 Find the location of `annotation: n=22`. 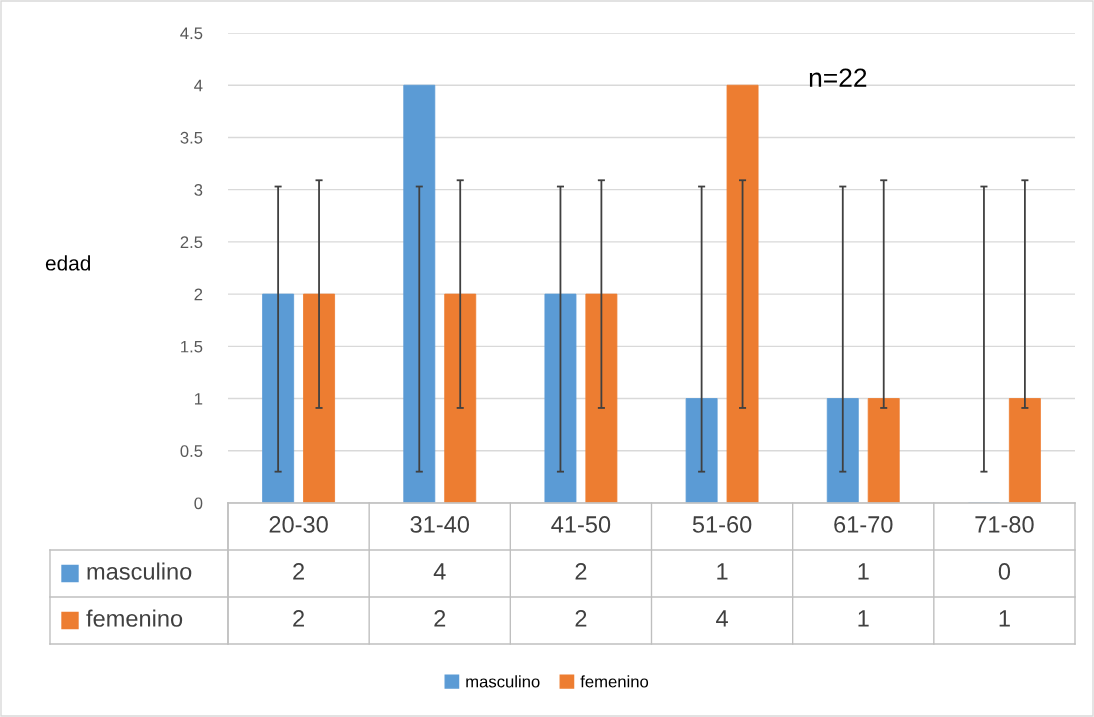

annotation: n=22 is located at coordinates (838, 77).